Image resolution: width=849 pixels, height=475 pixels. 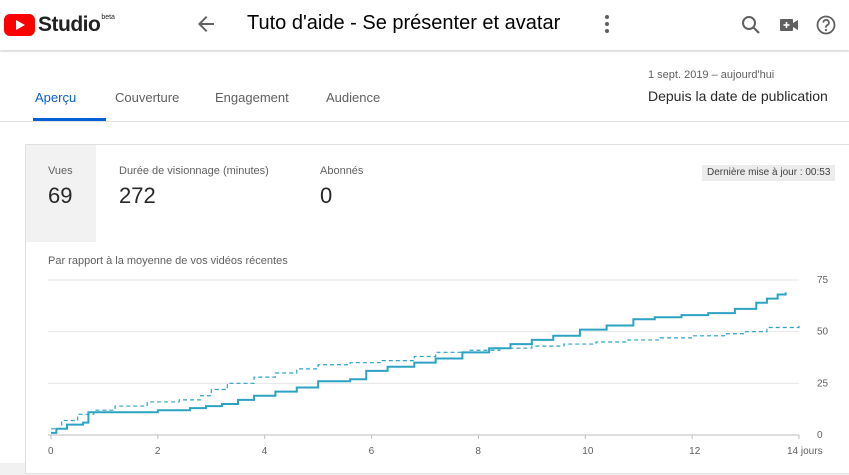 I want to click on logo-text: Studio, so click(x=69, y=24).